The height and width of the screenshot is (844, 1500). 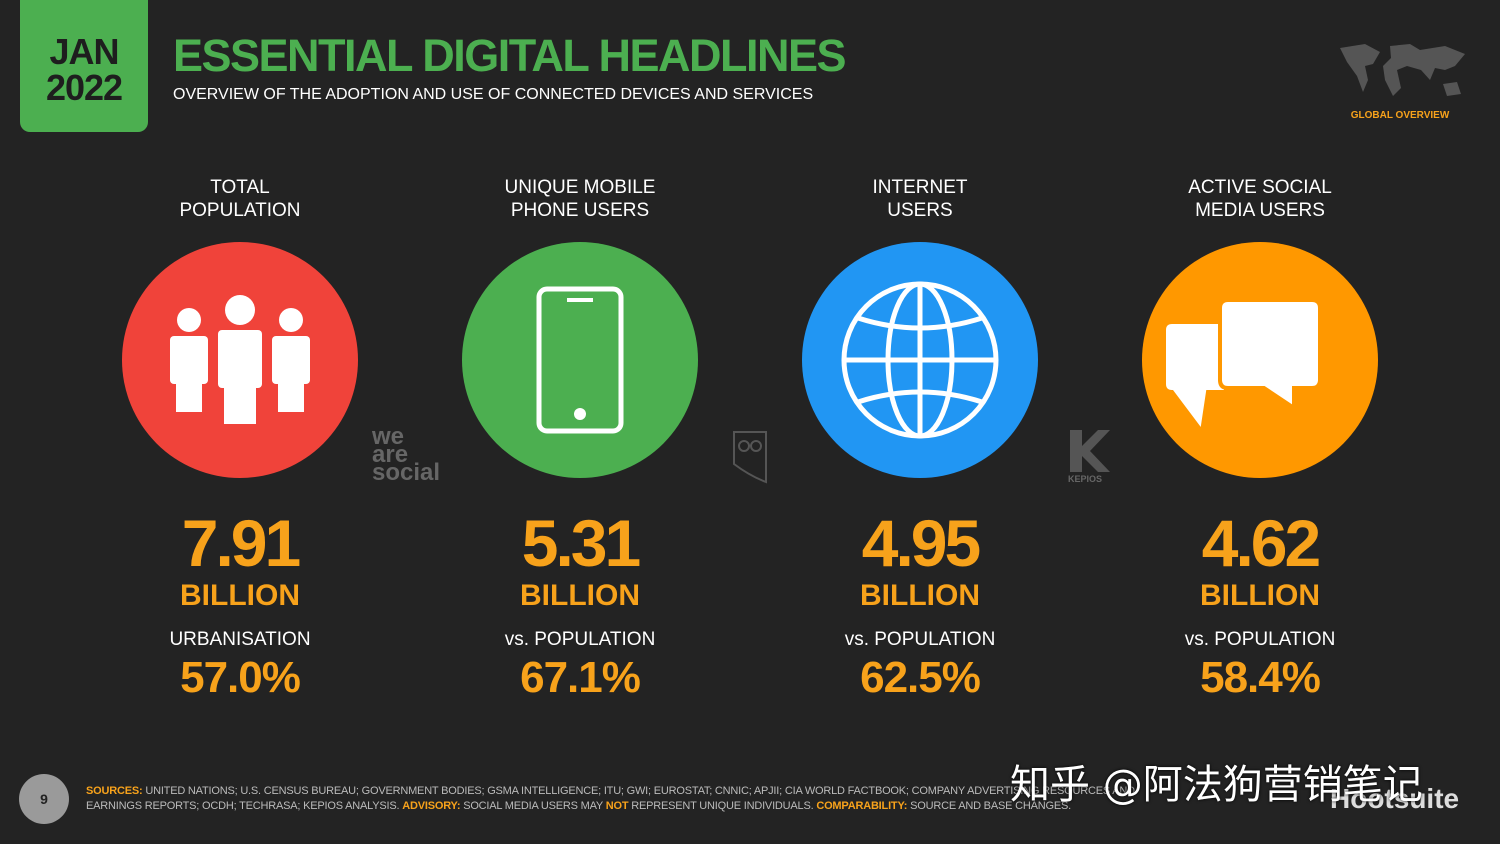 What do you see at coordinates (1260, 187) in the screenshot?
I see `stat-label-line: ACTIVE SOCIAL` at bounding box center [1260, 187].